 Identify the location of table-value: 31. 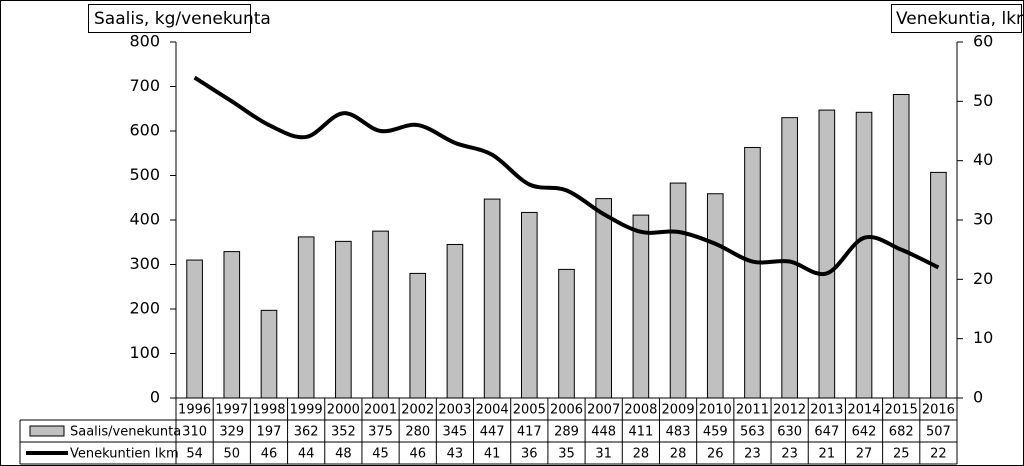
(603, 454).